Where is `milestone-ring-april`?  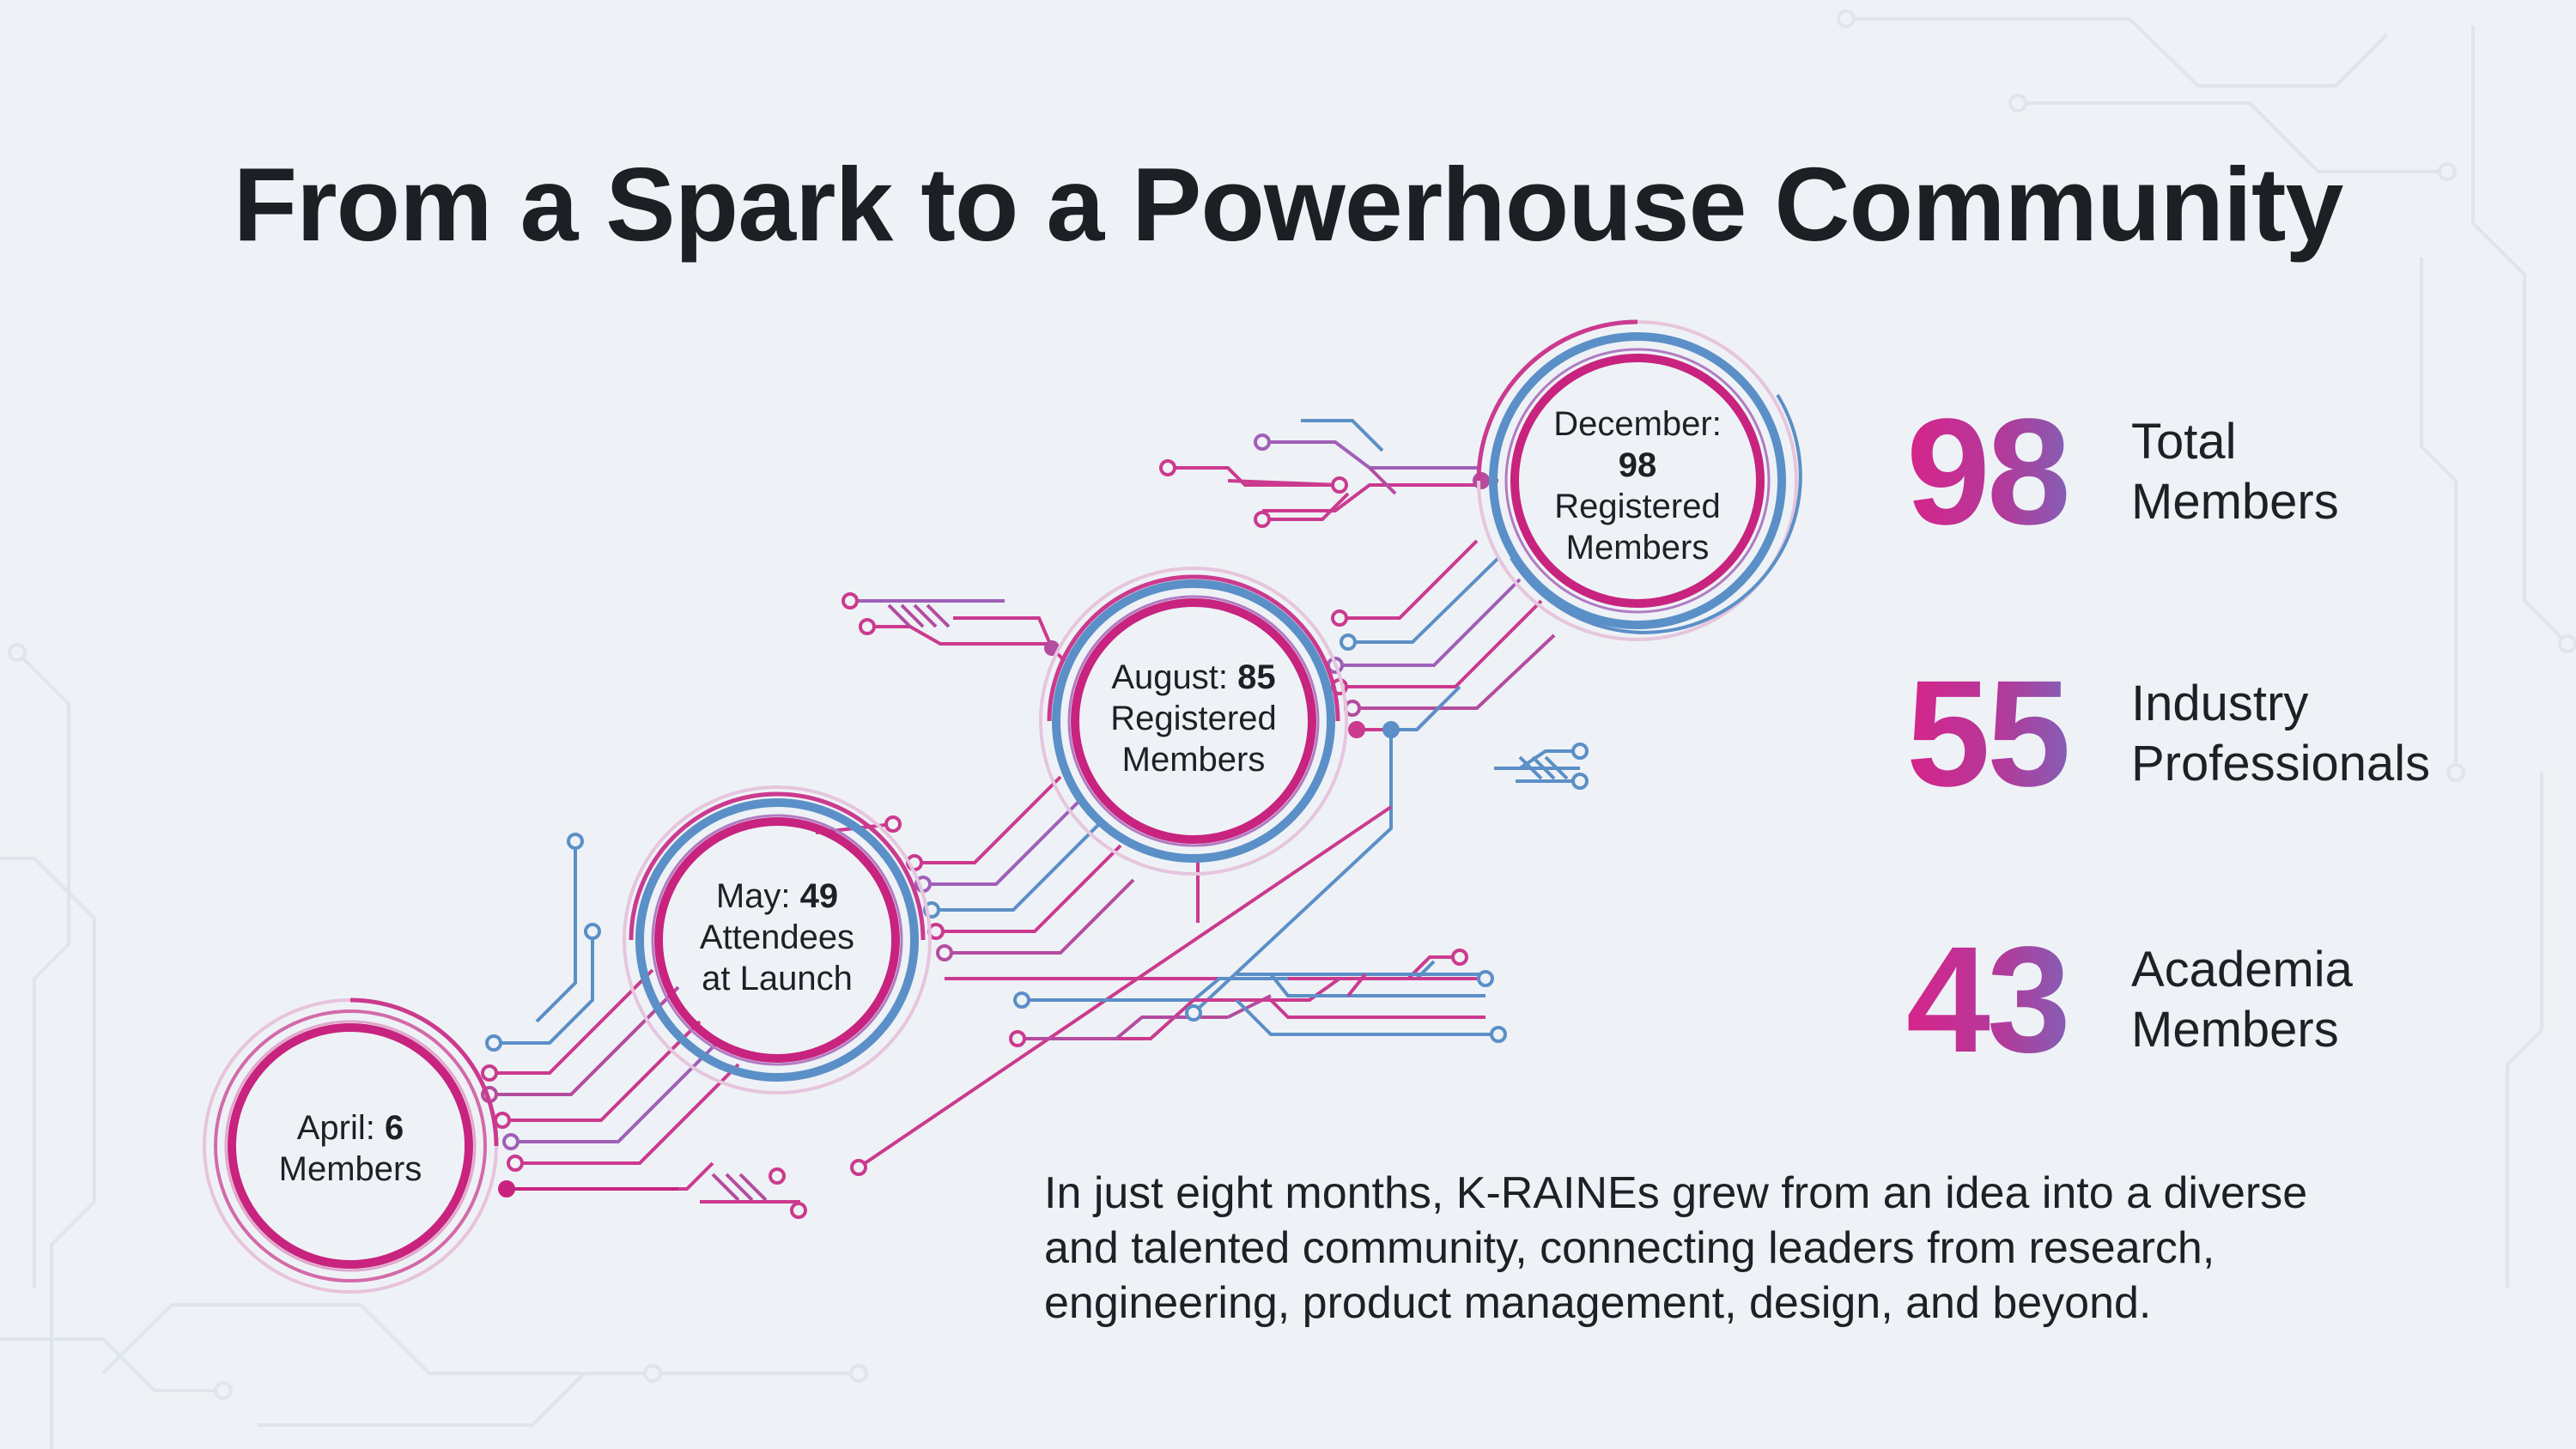 milestone-ring-april is located at coordinates (351, 1145).